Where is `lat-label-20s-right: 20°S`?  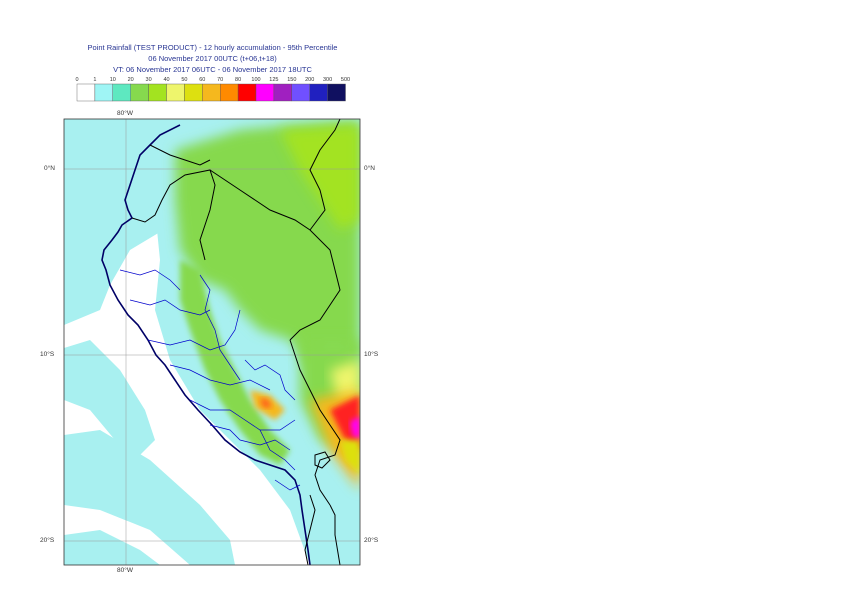 lat-label-20s-right: 20°S is located at coordinates (371, 540).